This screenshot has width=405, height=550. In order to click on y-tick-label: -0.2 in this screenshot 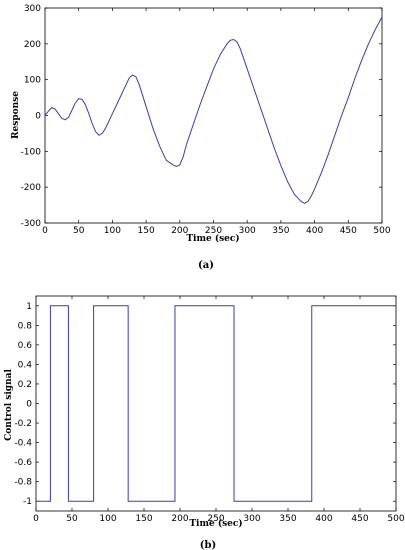, I will do `click(23, 424)`.